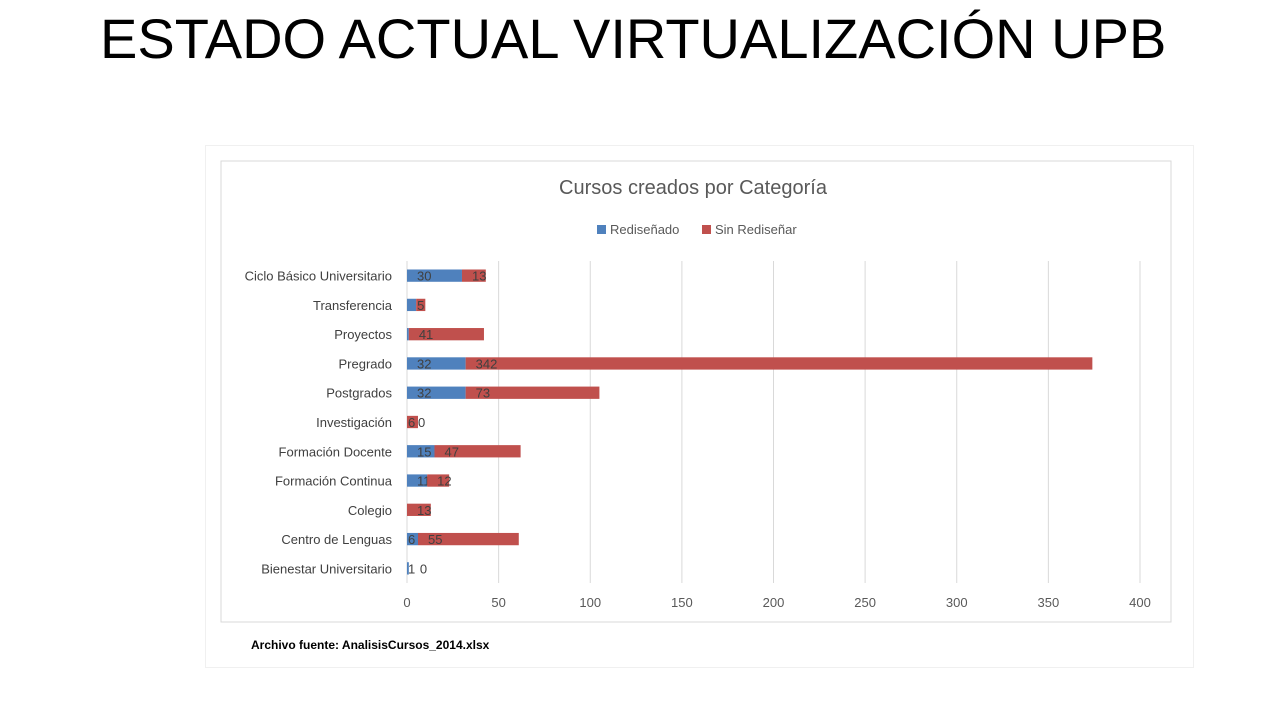  Describe the element at coordinates (1140, 602) in the screenshot. I see `x-tick-label: 400` at that location.